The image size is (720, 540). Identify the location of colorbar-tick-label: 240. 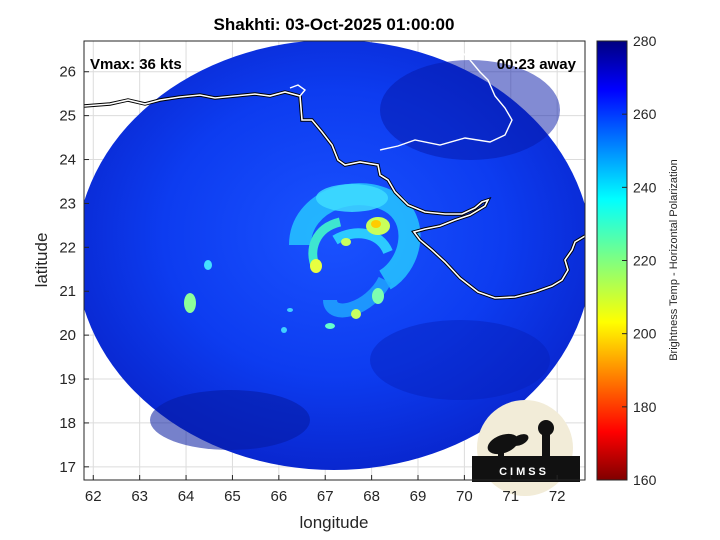
(645, 187).